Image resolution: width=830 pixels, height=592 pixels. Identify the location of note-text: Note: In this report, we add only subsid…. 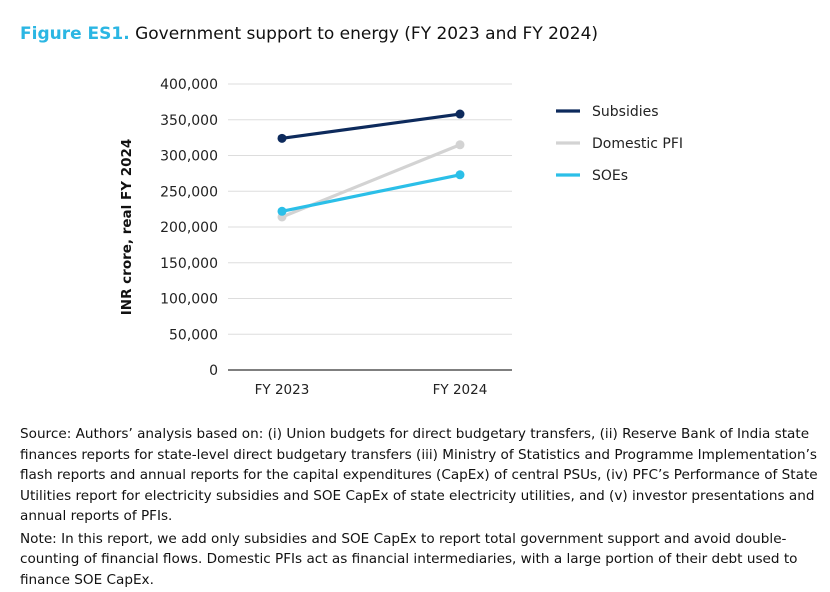
(409, 559).